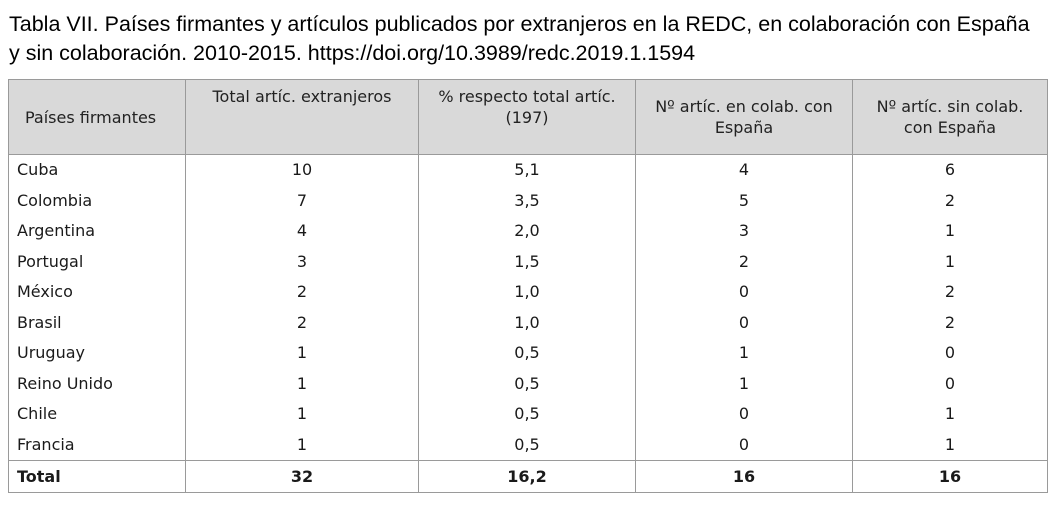 This screenshot has height=507, width=1056. What do you see at coordinates (97, 414) in the screenshot?
I see `cell-country: Chile` at bounding box center [97, 414].